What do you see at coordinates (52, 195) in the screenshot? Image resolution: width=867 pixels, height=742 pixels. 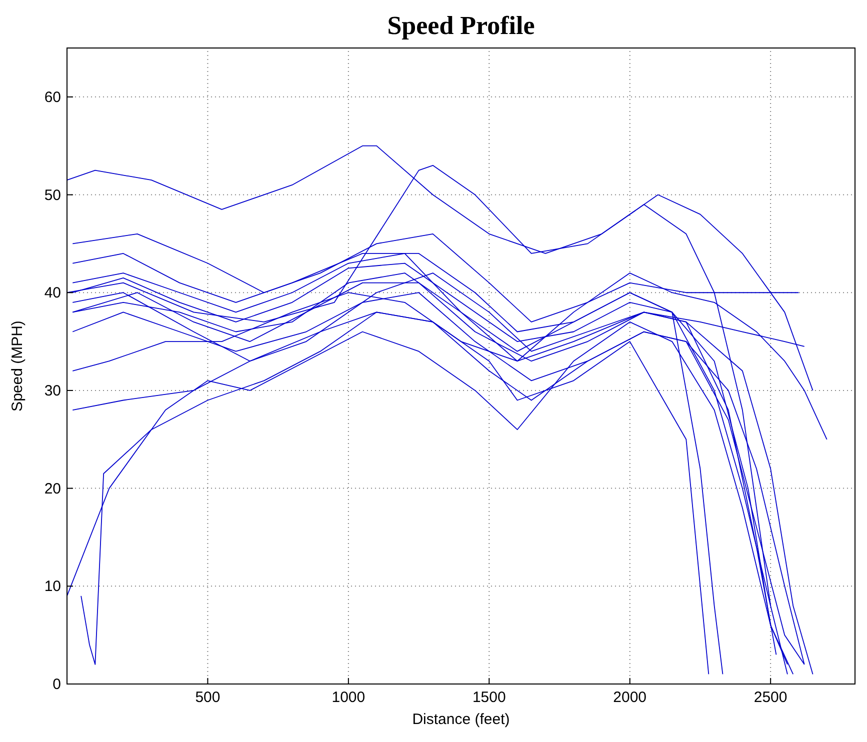 I see `y-tick-label: 50` at bounding box center [52, 195].